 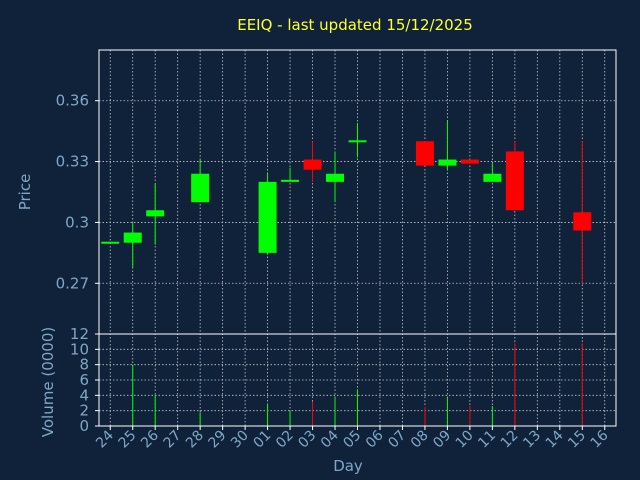 What do you see at coordinates (84, 365) in the screenshot?
I see `volume-tick-label: 8` at bounding box center [84, 365].